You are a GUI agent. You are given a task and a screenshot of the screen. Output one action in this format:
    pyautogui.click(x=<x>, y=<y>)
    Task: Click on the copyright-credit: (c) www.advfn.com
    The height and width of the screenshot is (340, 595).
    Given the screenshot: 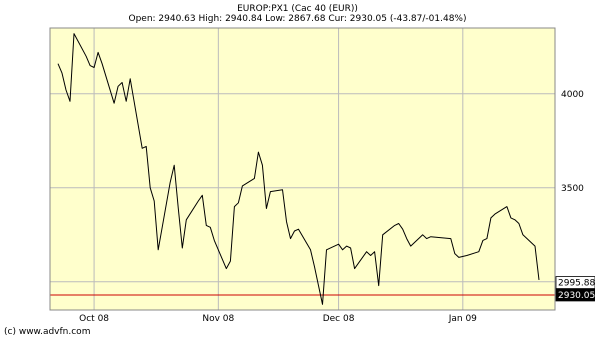 What is the action you would take?
    pyautogui.click(x=47, y=332)
    